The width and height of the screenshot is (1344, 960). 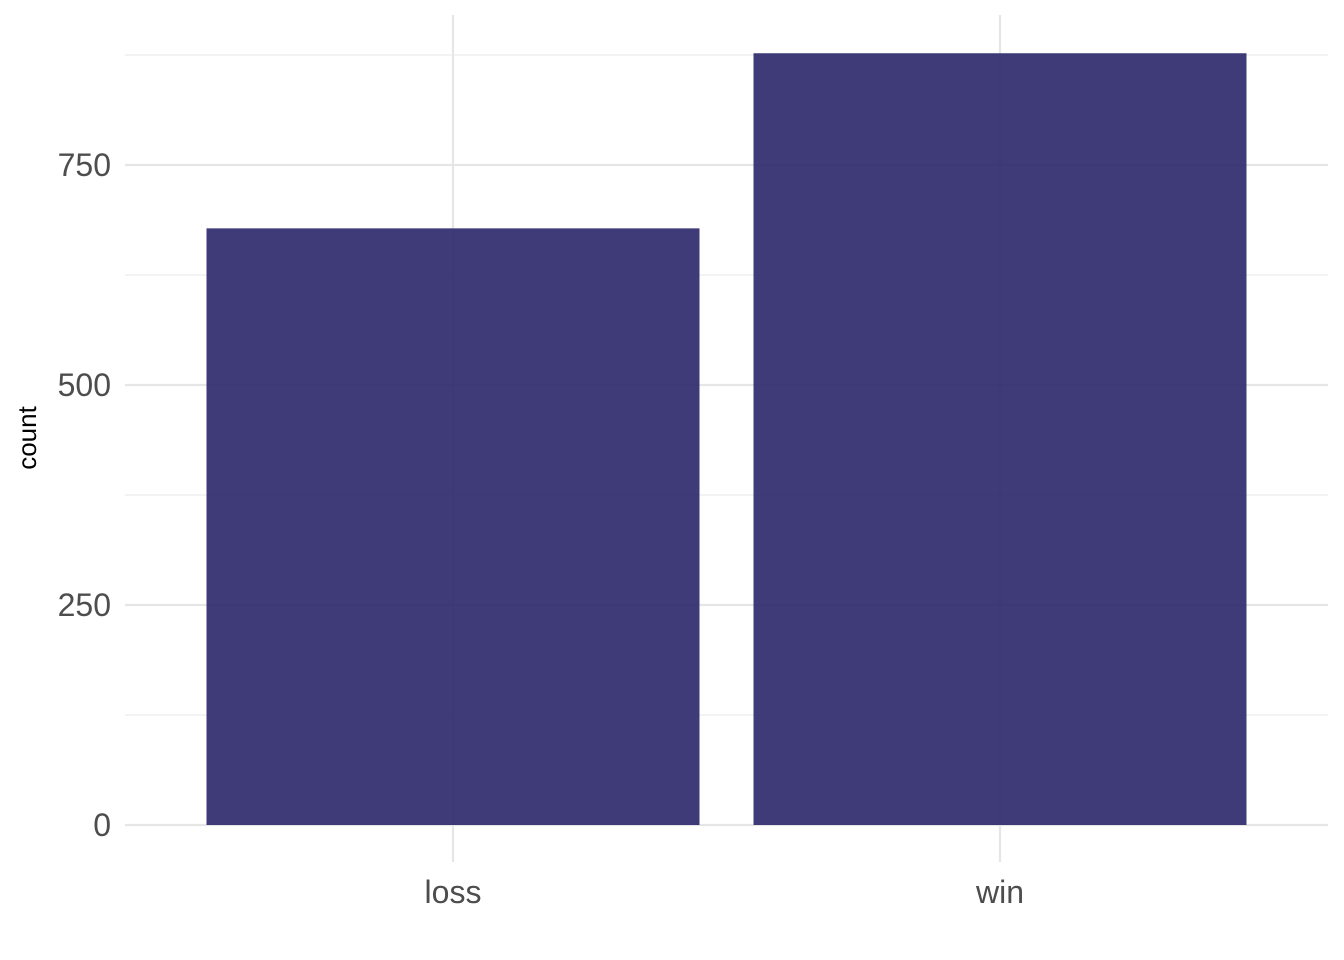 I want to click on y-tick-label: 250, so click(x=84, y=605).